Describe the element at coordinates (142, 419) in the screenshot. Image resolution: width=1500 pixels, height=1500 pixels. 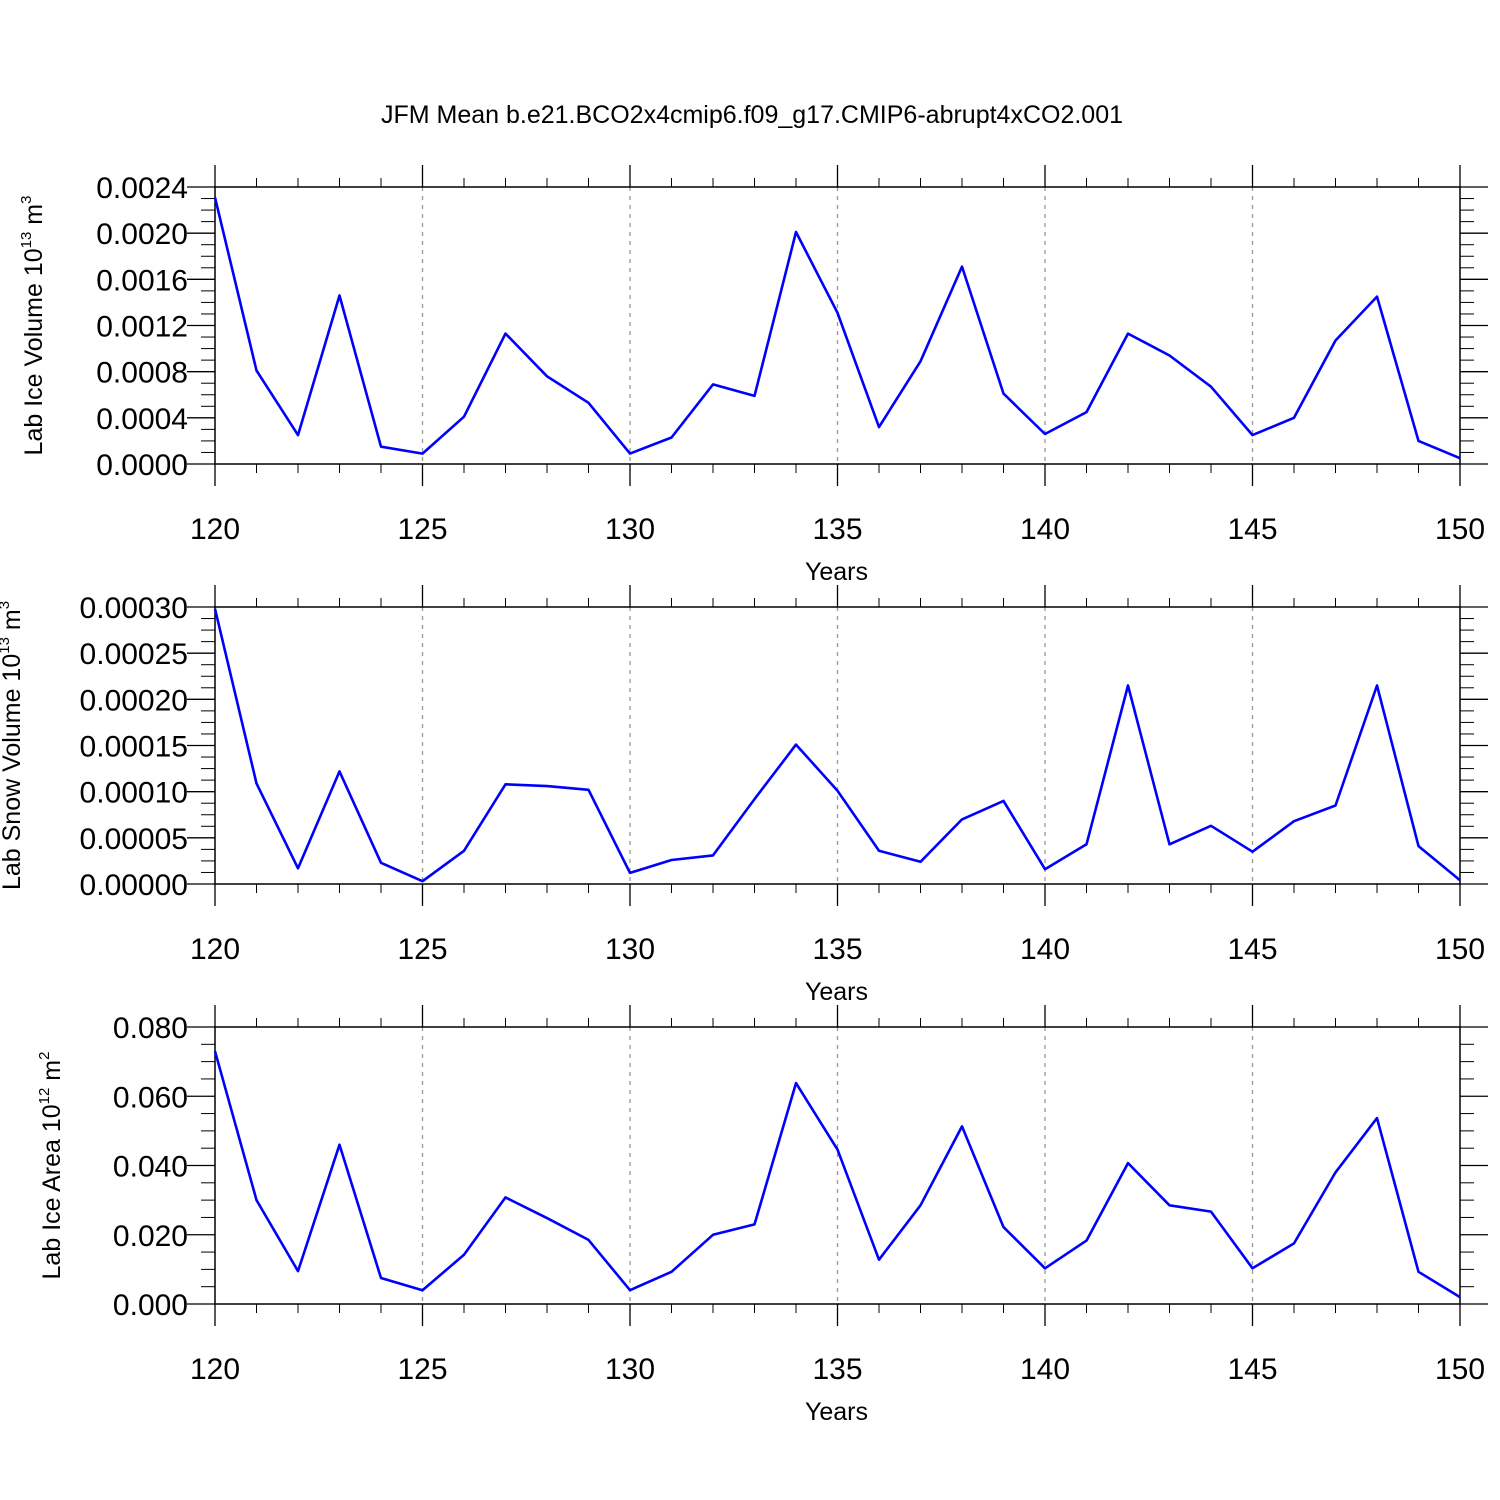
I see `y-tick-label: 0.0004` at that location.